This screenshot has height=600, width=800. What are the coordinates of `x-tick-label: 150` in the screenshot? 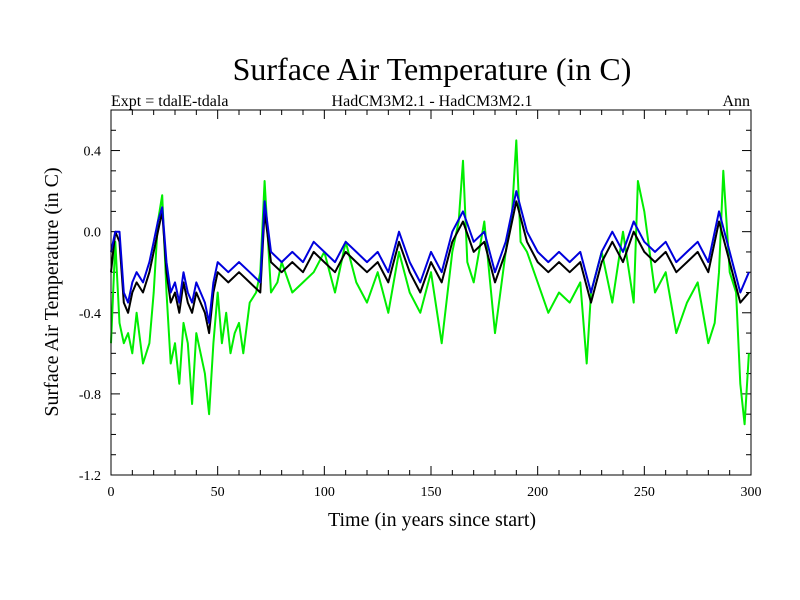 It's located at (431, 492).